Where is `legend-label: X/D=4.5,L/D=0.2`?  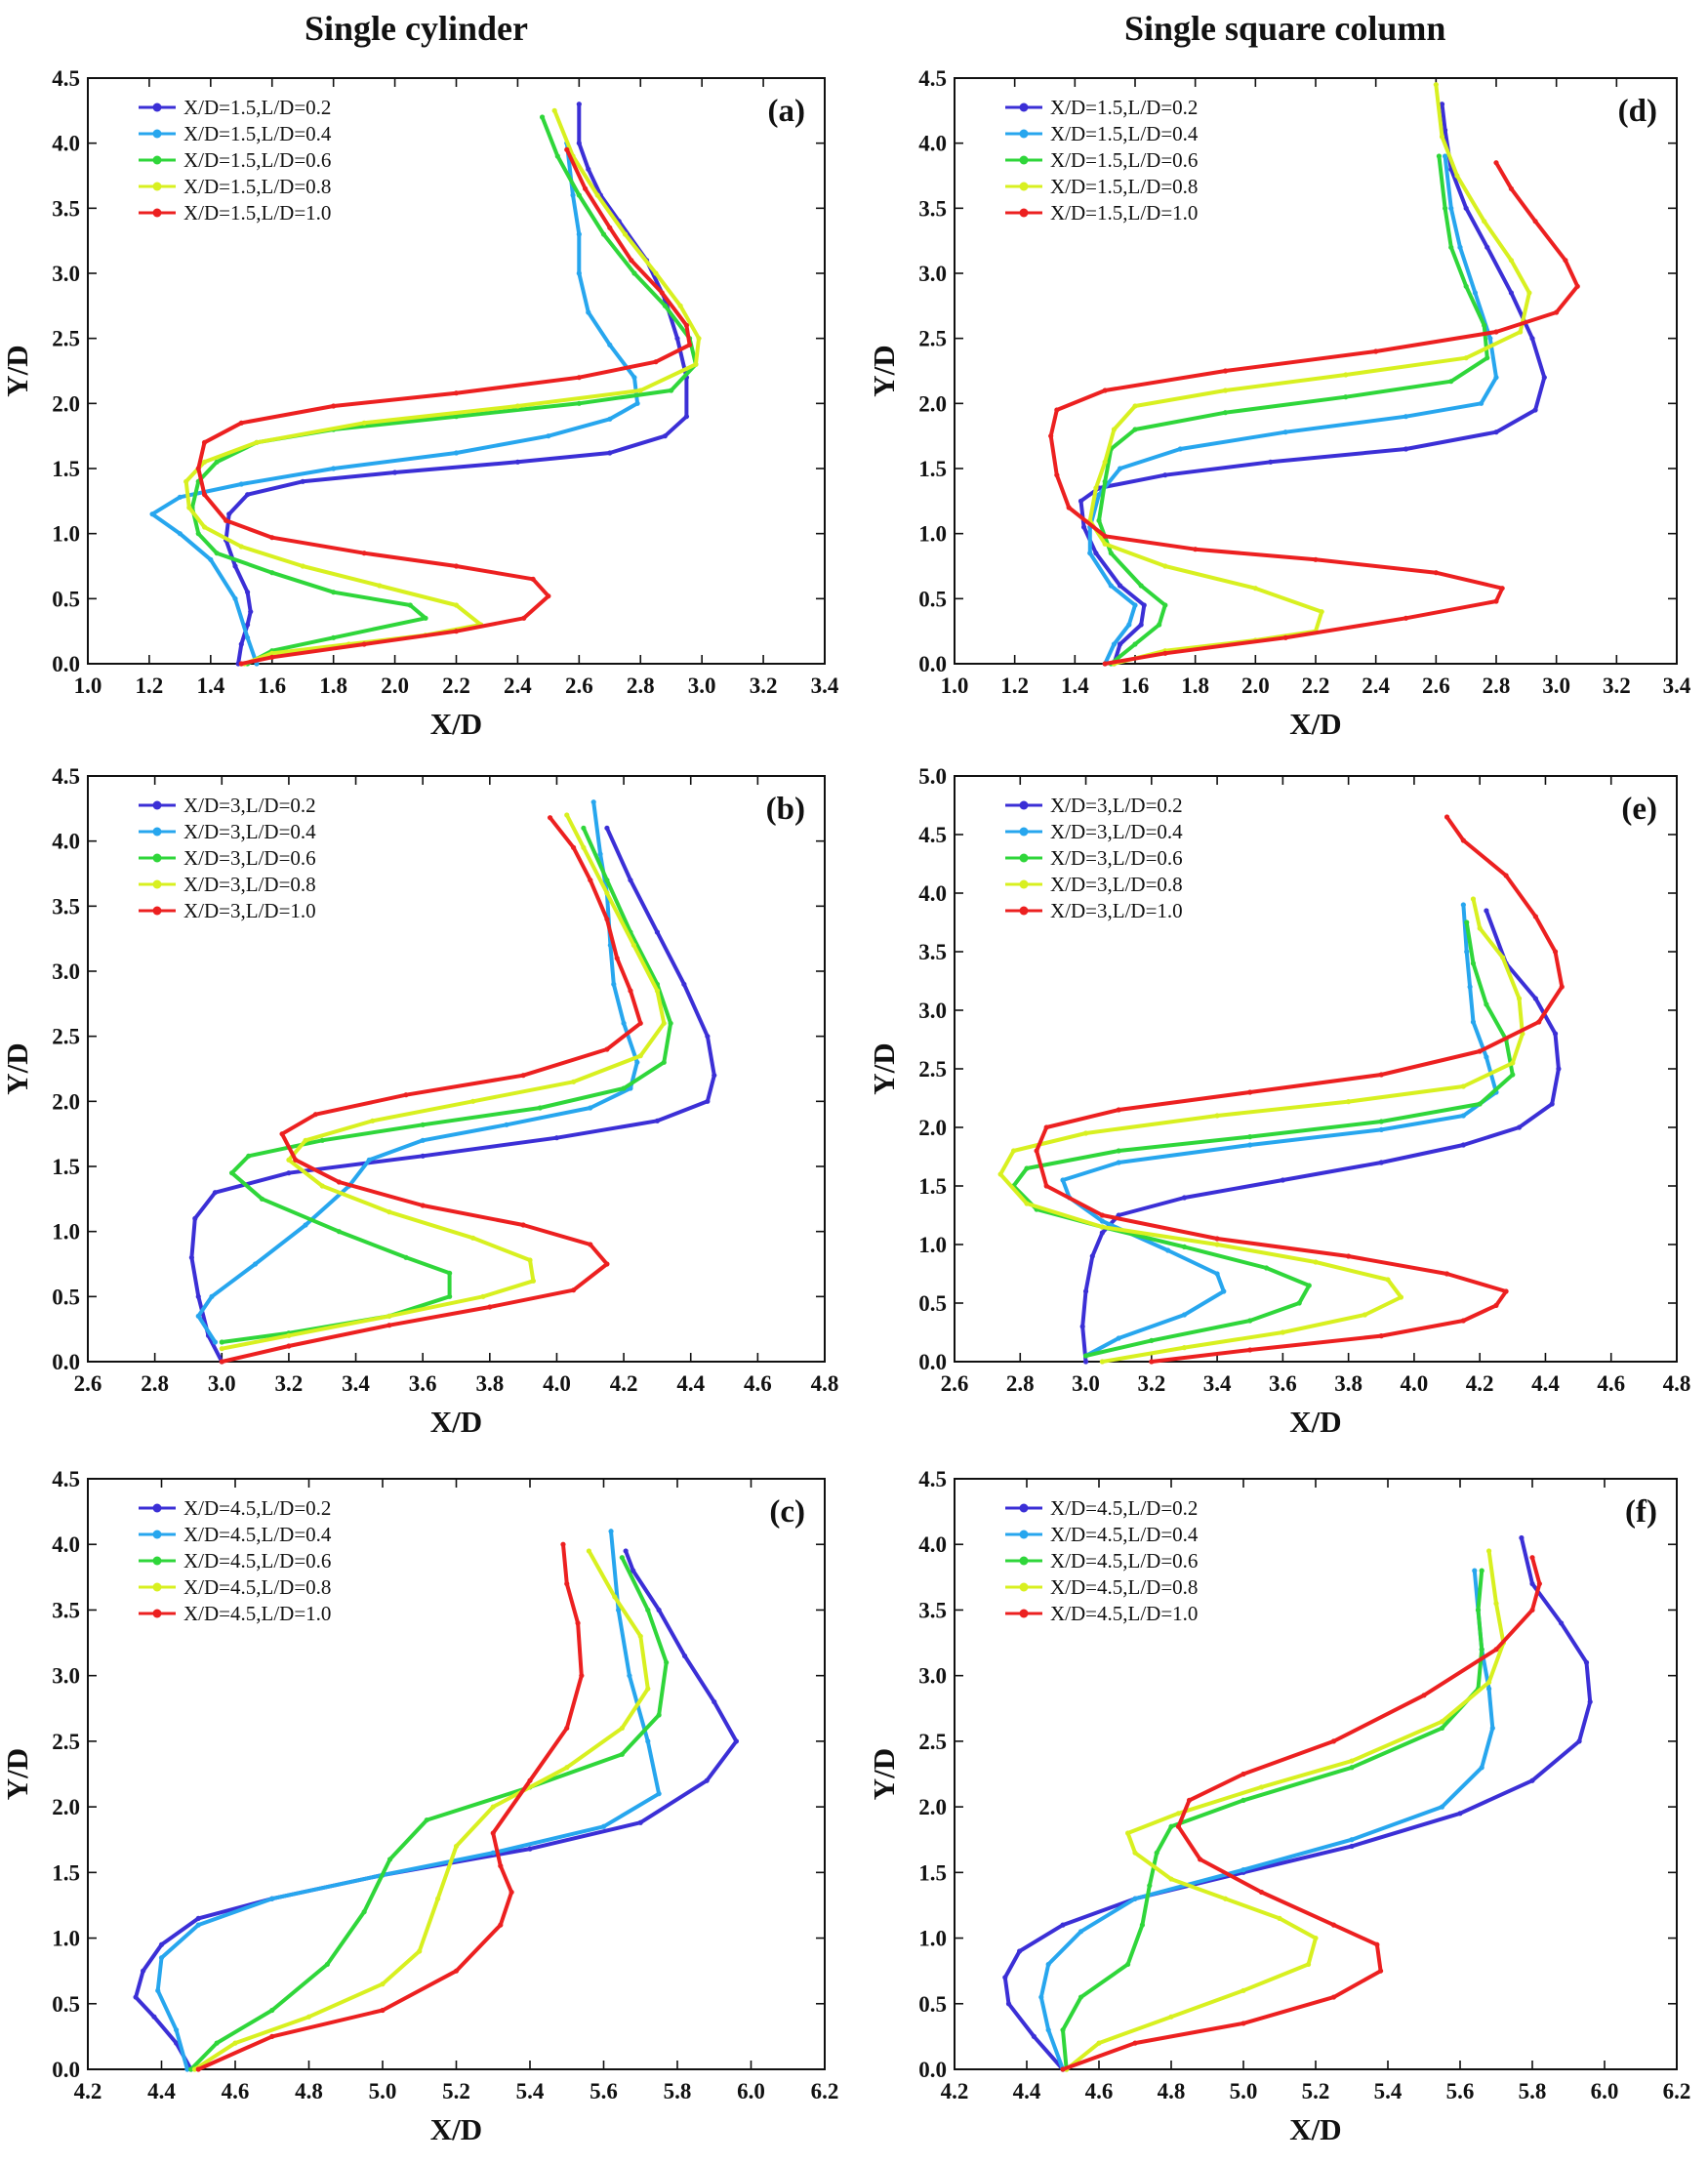 legend-label: X/D=4.5,L/D=0.2 is located at coordinates (1124, 1508).